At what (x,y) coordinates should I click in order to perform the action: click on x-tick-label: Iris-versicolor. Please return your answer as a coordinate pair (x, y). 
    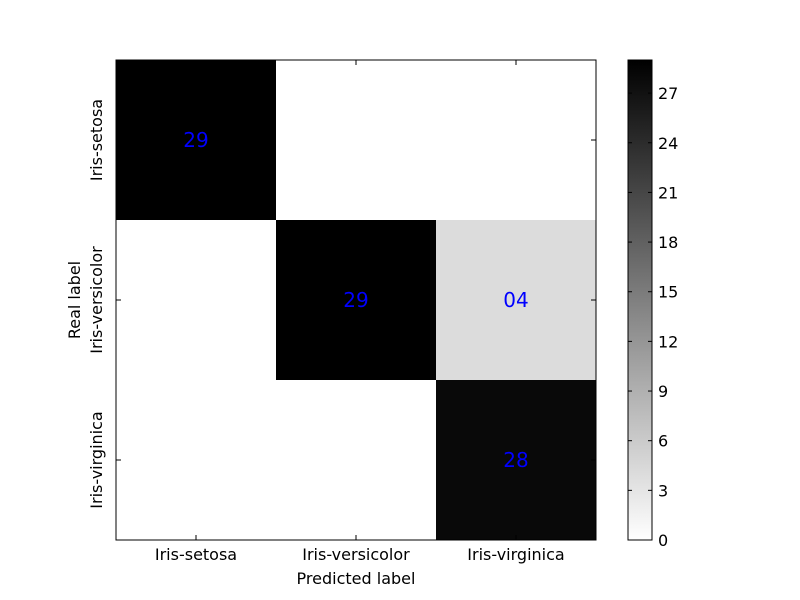
    Looking at the image, I should click on (356, 554).